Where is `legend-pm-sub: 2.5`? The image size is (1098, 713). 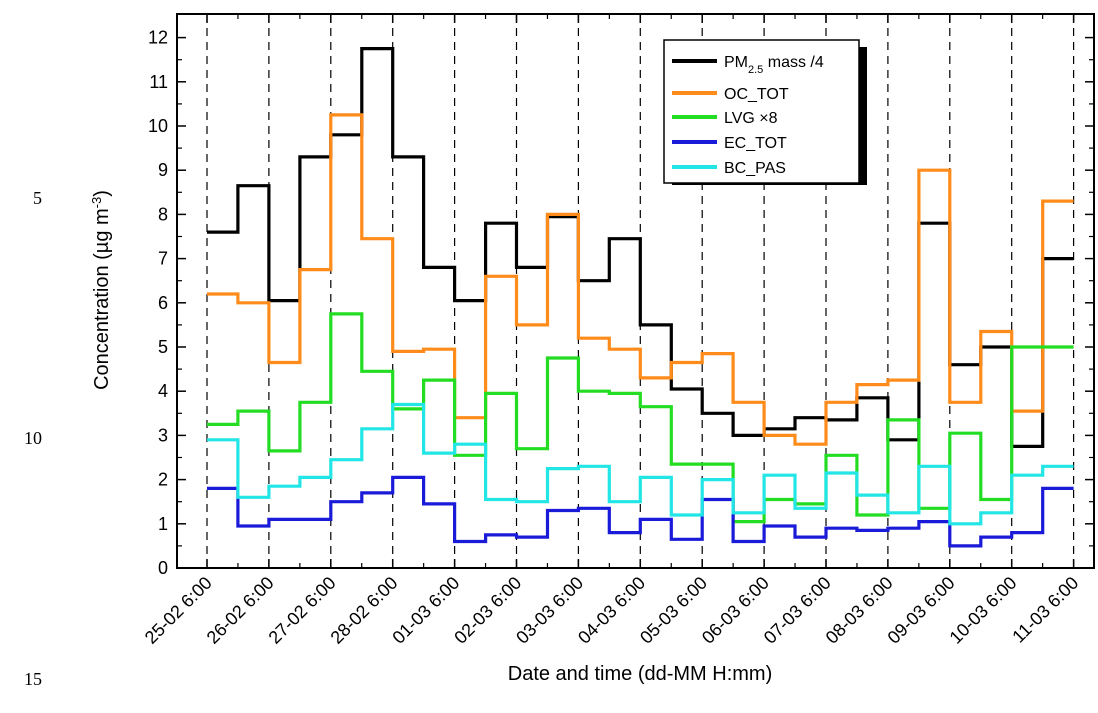
legend-pm-sub: 2.5 is located at coordinates (755, 70).